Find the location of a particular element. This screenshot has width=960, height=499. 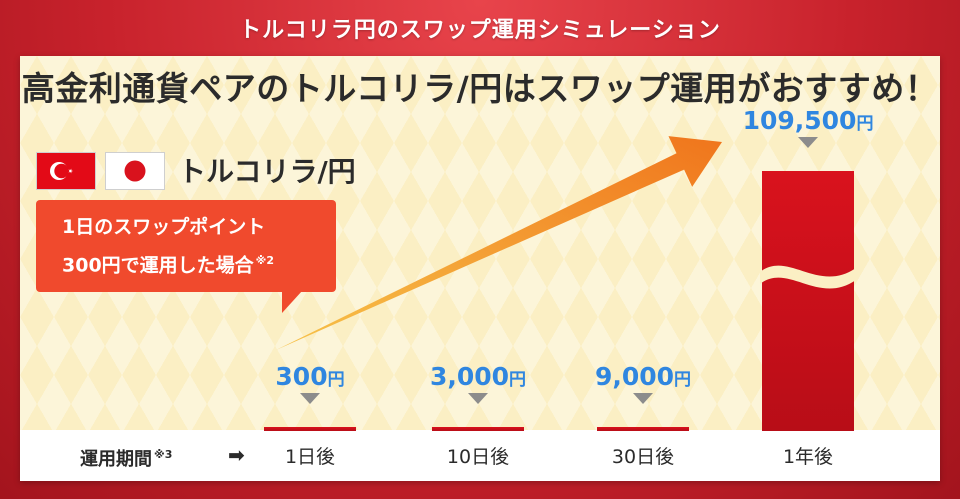

axis-title: 運用期間 ※3 is located at coordinates (126, 458).